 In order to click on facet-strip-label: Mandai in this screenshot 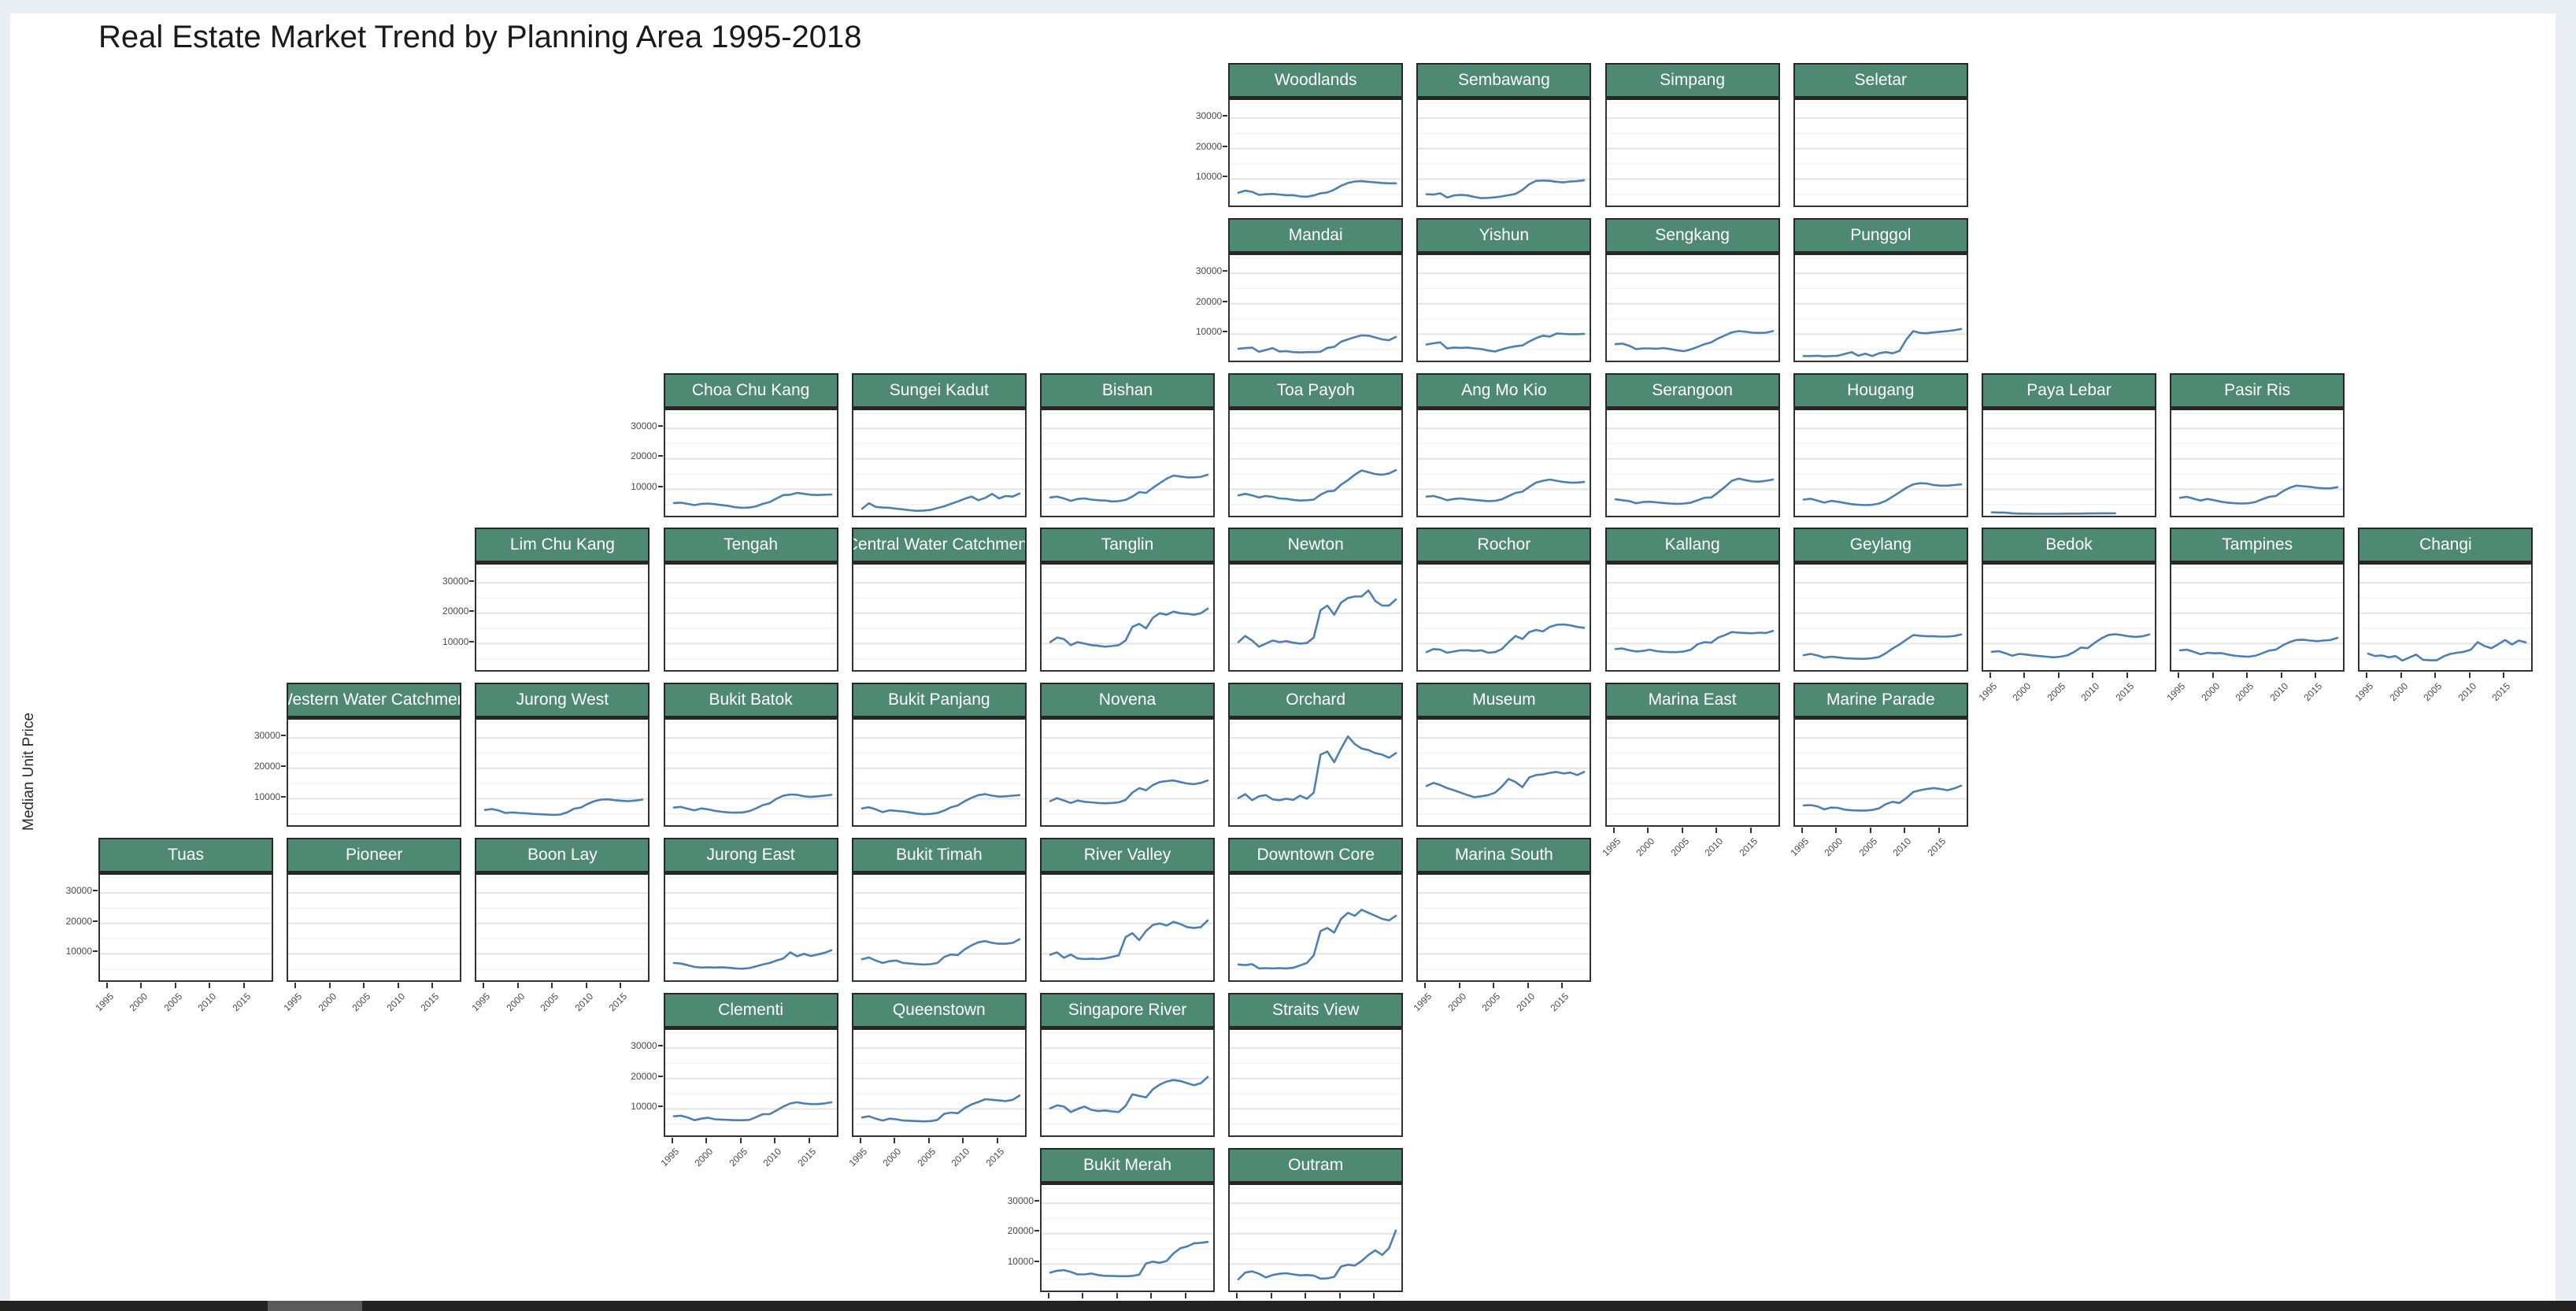, I will do `click(1316, 235)`.